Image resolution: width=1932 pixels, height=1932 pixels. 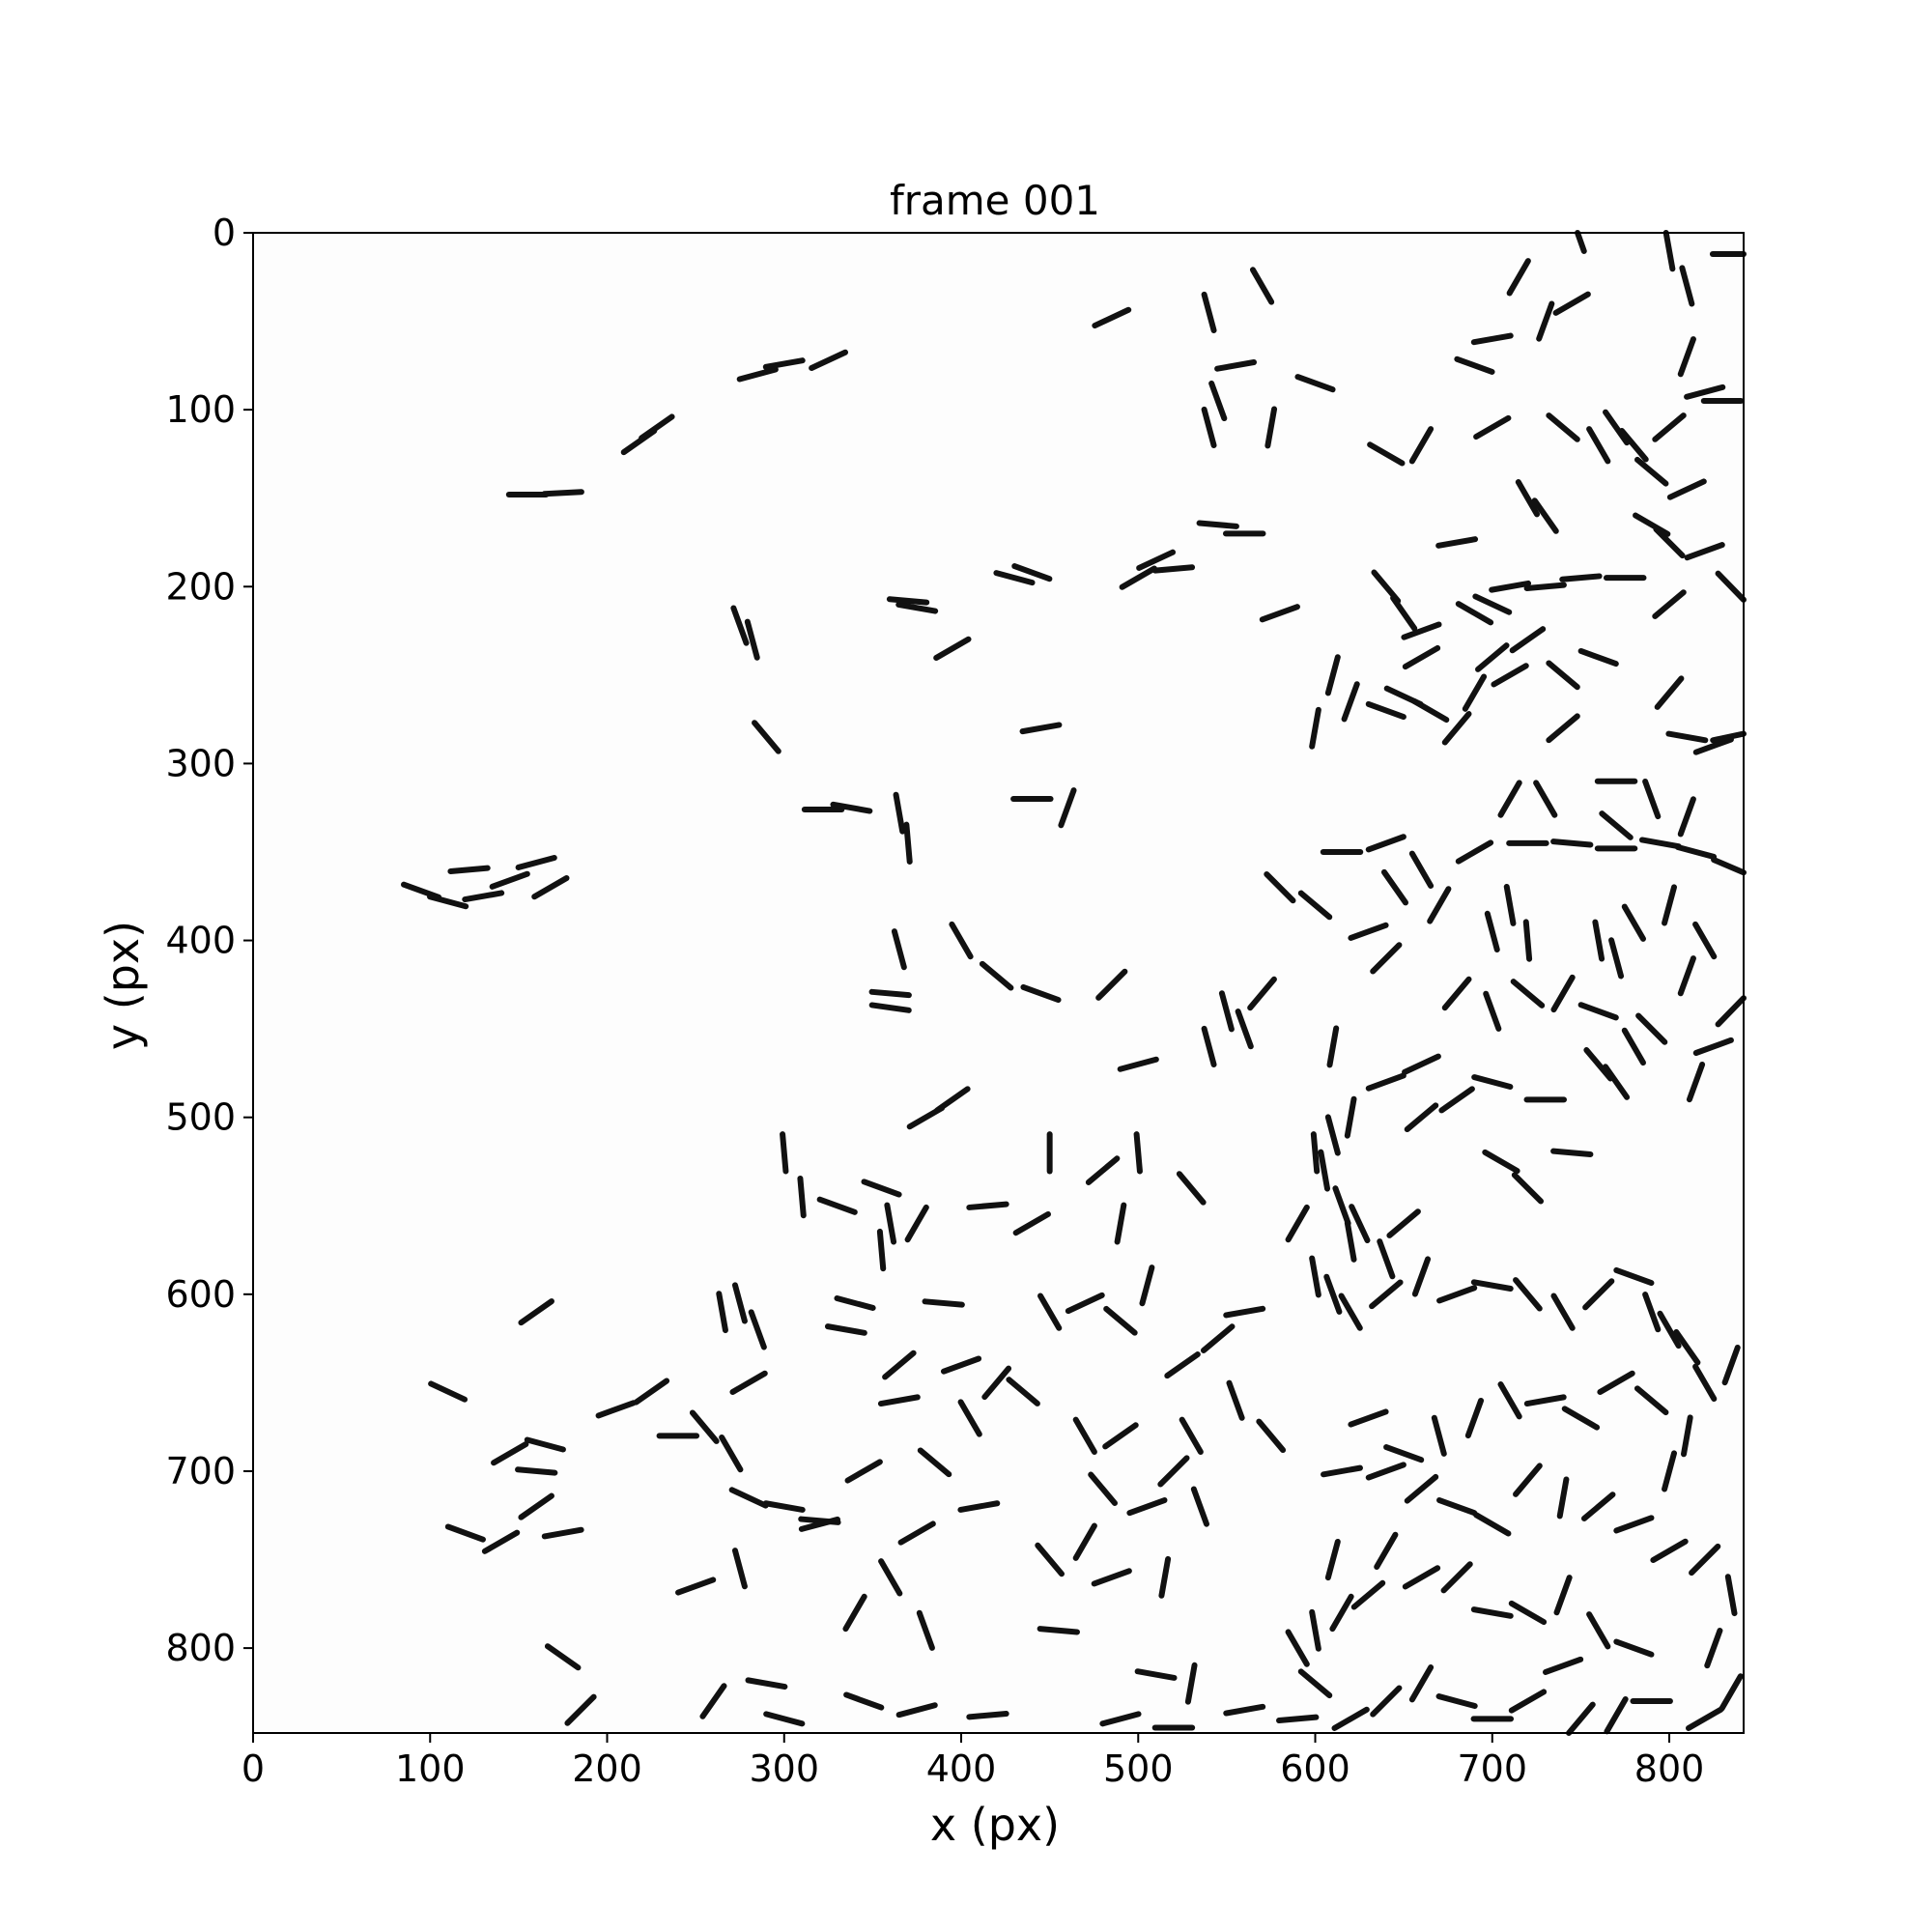 What do you see at coordinates (1669, 1768) in the screenshot?
I see `x-tick-label: 800` at bounding box center [1669, 1768].